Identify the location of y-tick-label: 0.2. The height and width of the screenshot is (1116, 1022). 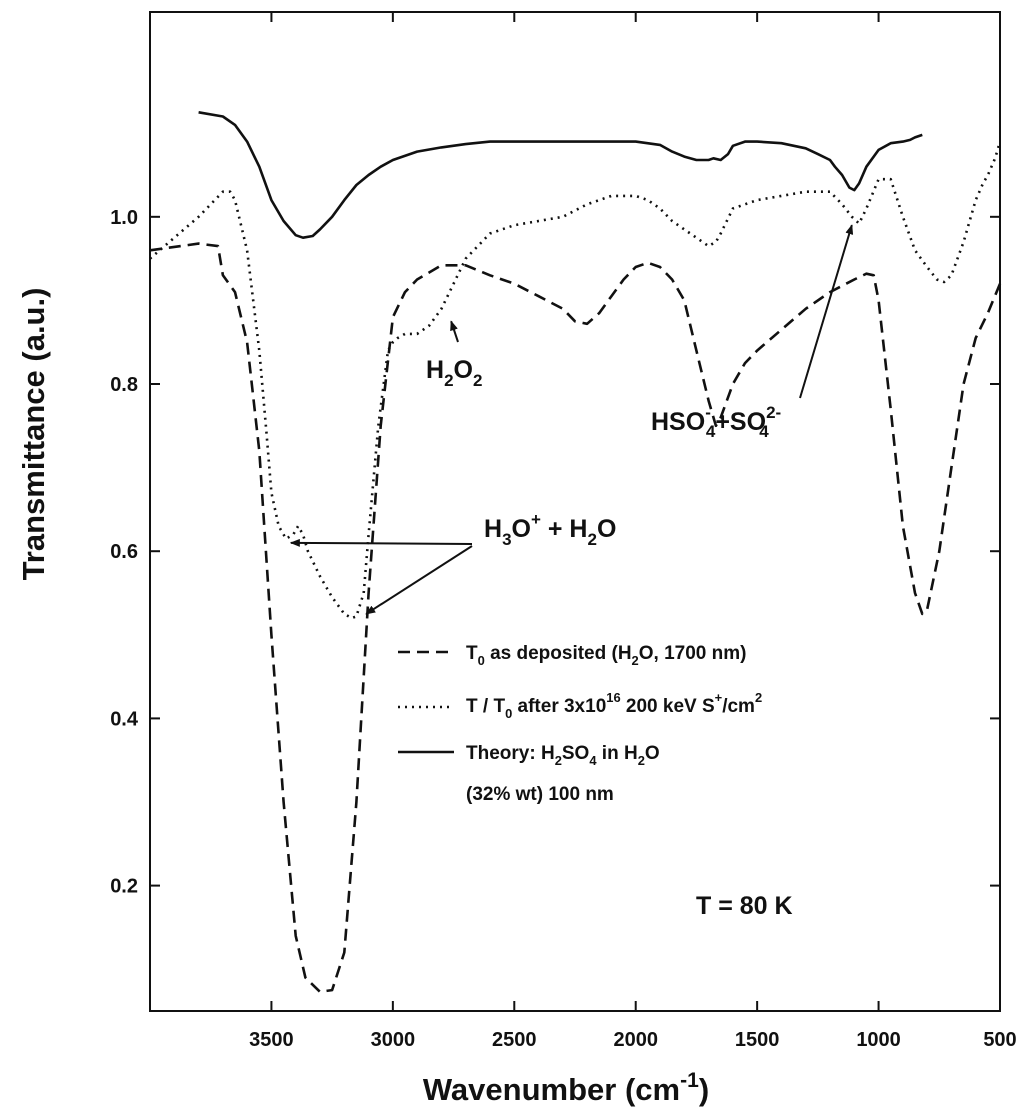
(124, 887).